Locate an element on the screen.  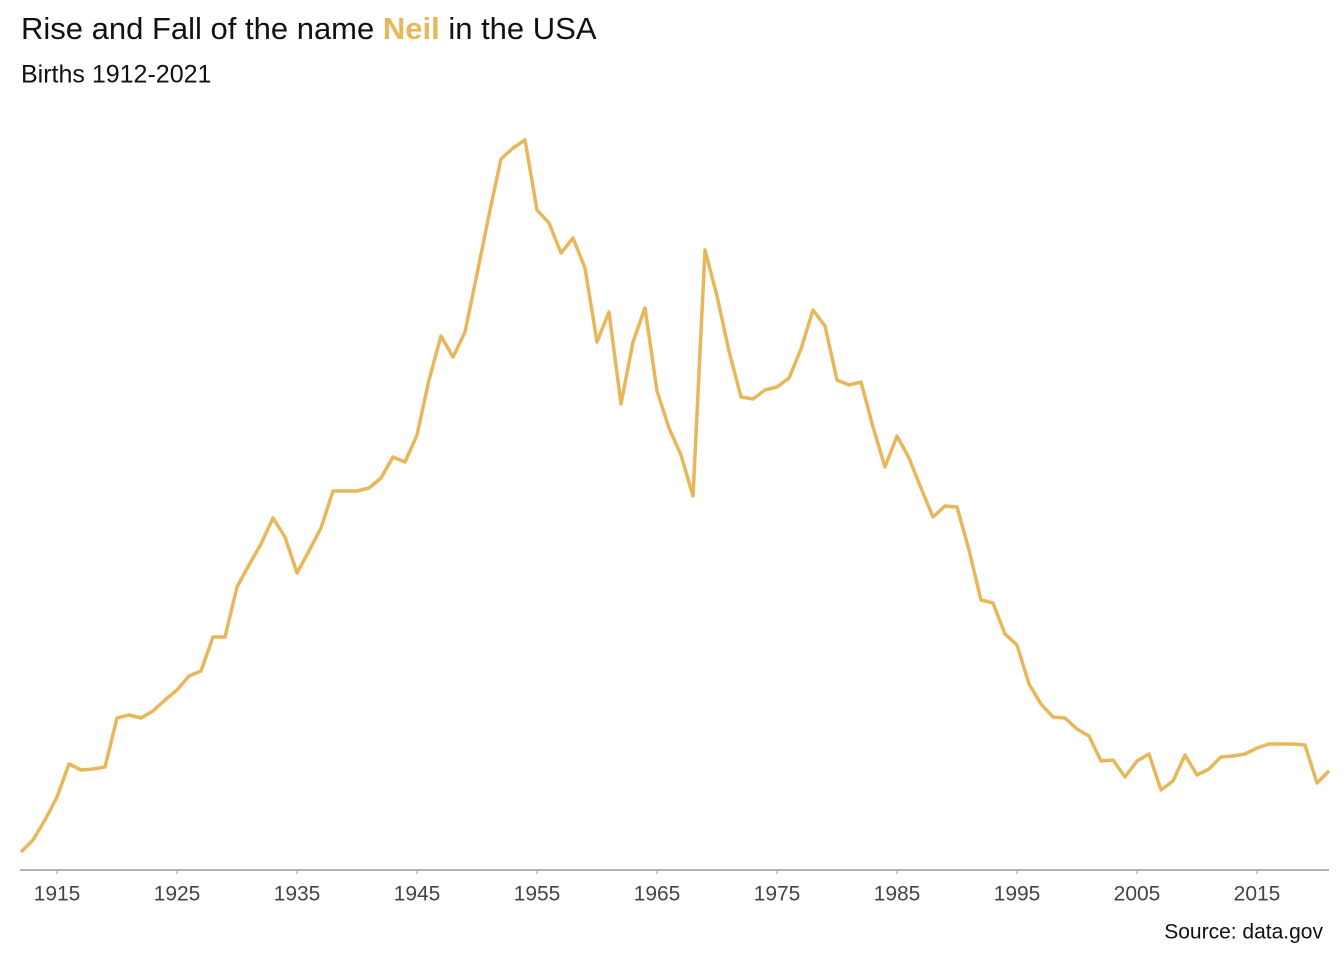
x-tick-label: 1955 is located at coordinates (537, 894).